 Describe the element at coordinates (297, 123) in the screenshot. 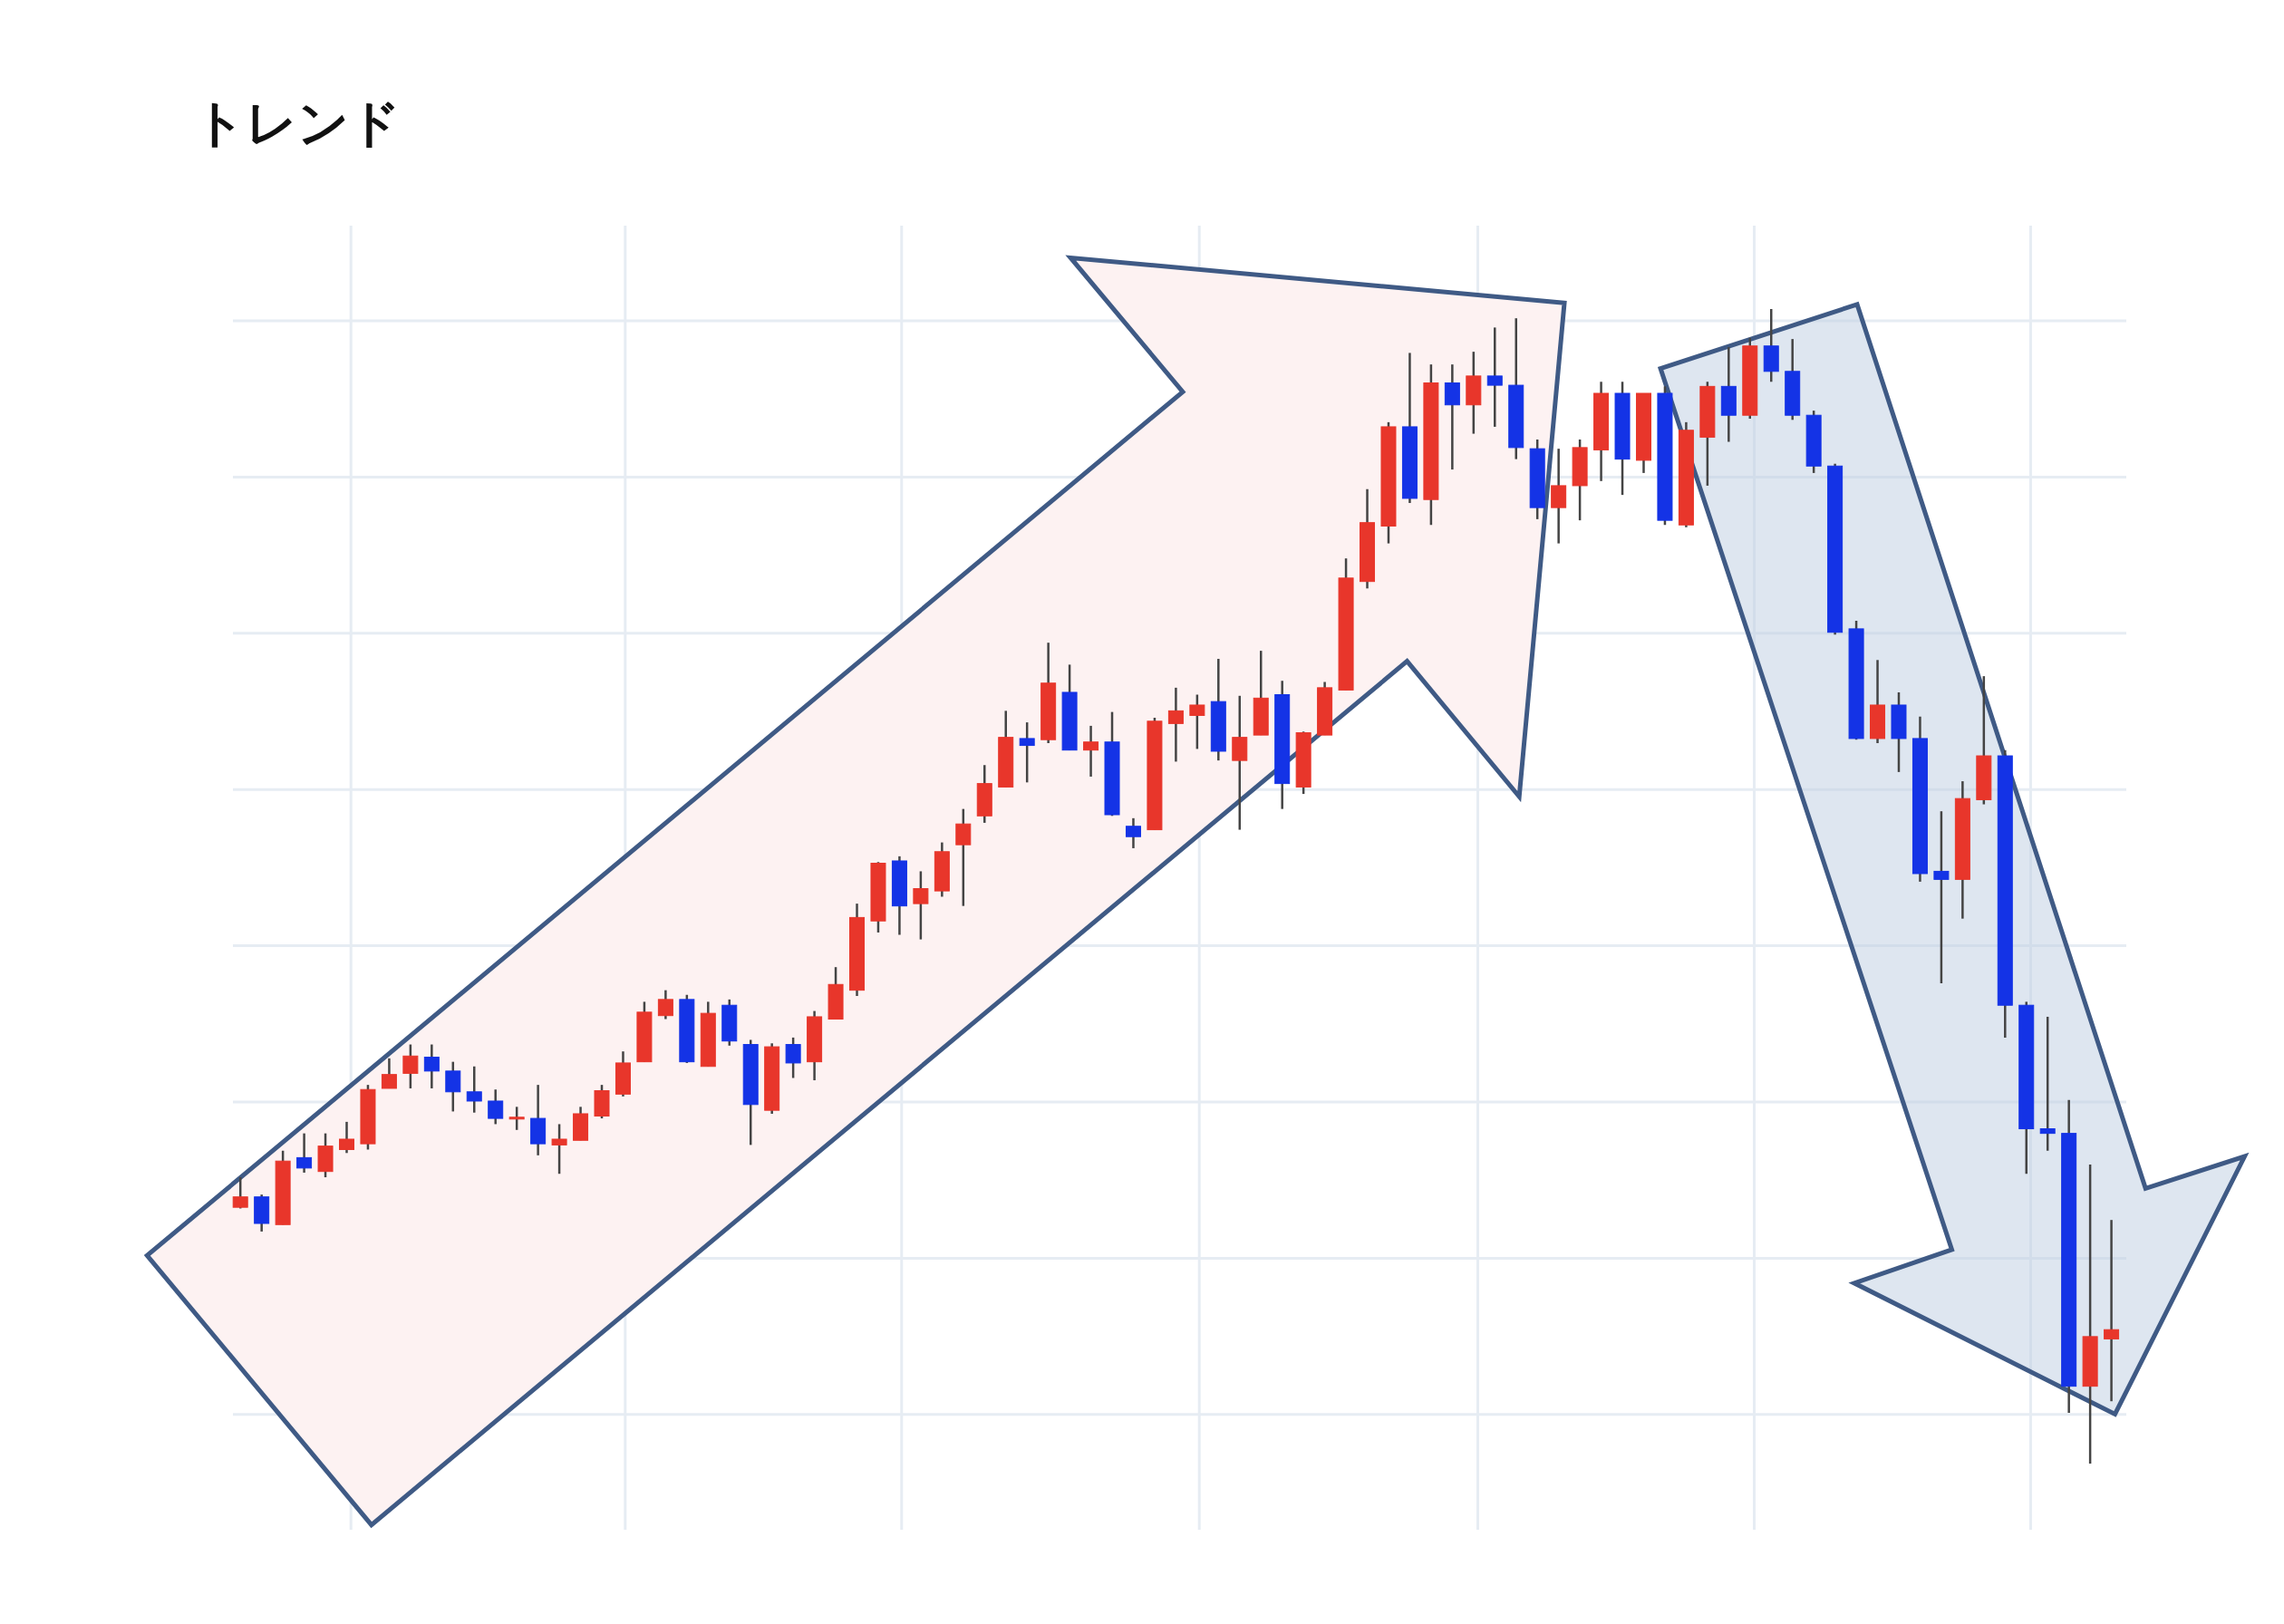

I see `chart-title: トレンド` at that location.